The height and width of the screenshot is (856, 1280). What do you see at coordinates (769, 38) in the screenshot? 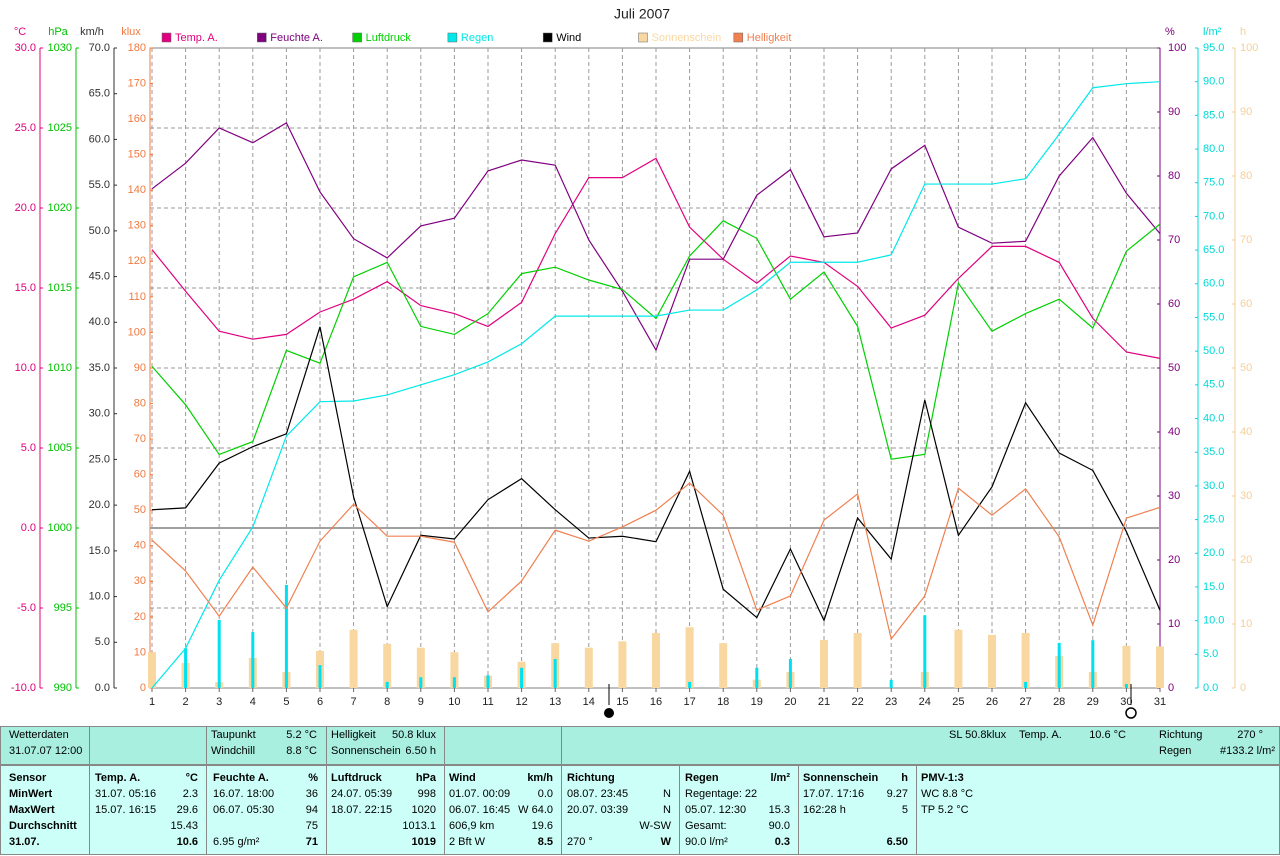
I see `legend-label: Helligkeit` at bounding box center [769, 38].